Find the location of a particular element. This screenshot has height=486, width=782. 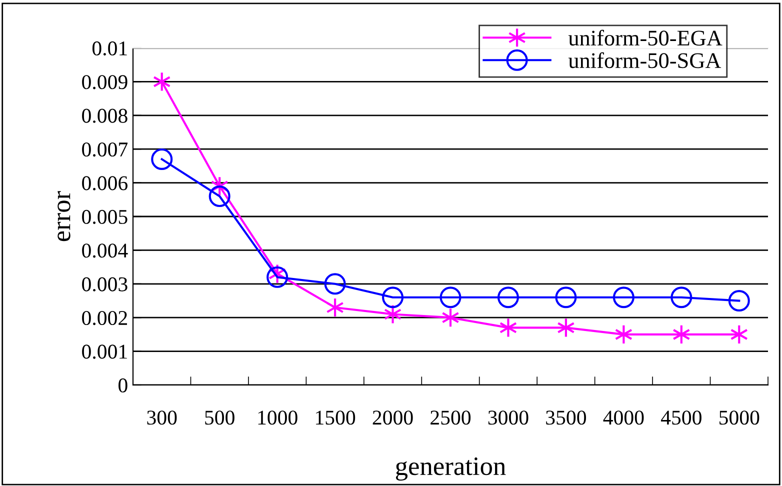

y-tick-label: 0.001 is located at coordinates (104, 351).